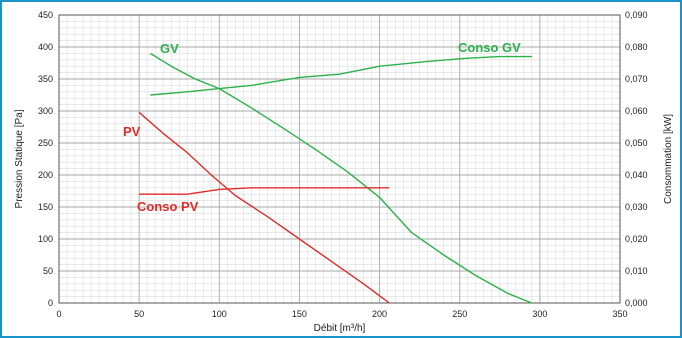  I want to click on y-left-axis-title: Pression Statique [Pa], so click(19, 158).